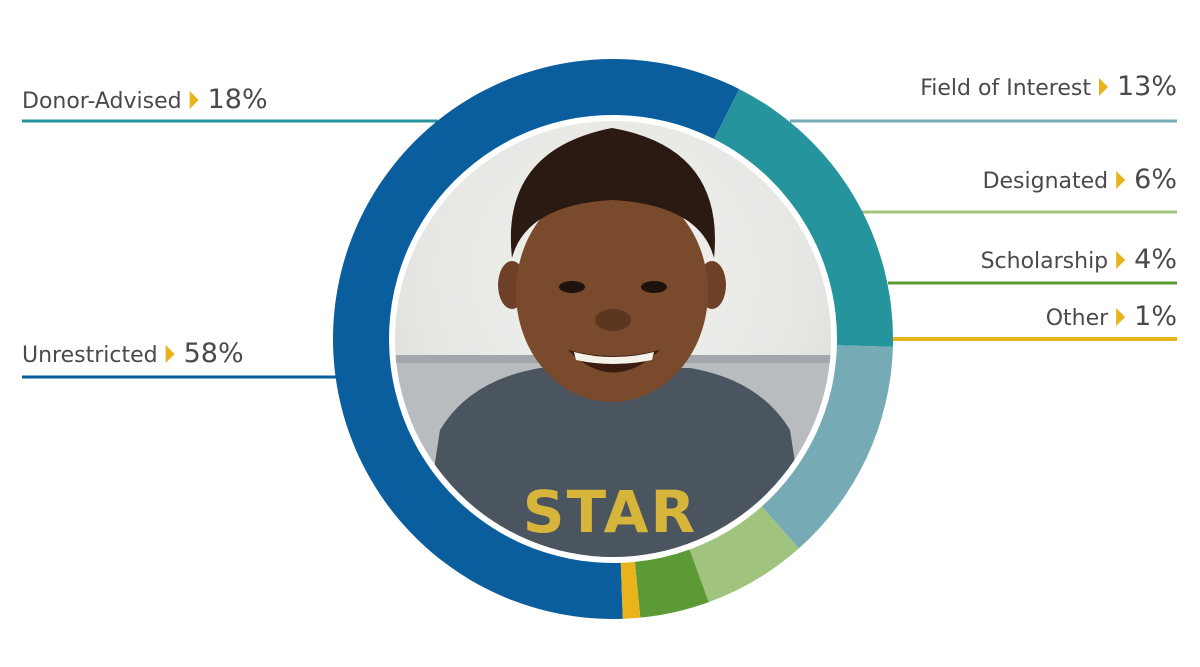  I want to click on value-label: 6%, so click(1155, 179).